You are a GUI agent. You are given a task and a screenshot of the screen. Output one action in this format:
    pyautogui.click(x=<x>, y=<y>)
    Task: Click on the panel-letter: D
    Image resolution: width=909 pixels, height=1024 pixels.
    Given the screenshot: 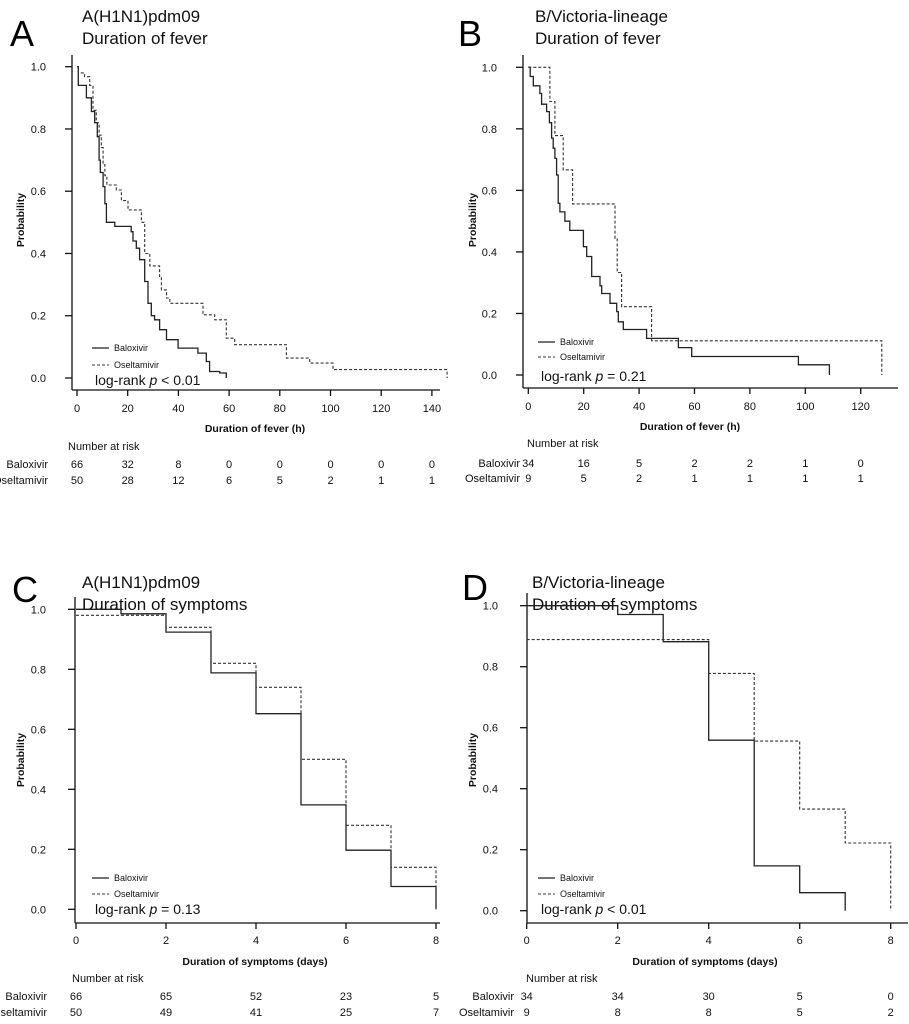 What is the action you would take?
    pyautogui.click(x=475, y=587)
    